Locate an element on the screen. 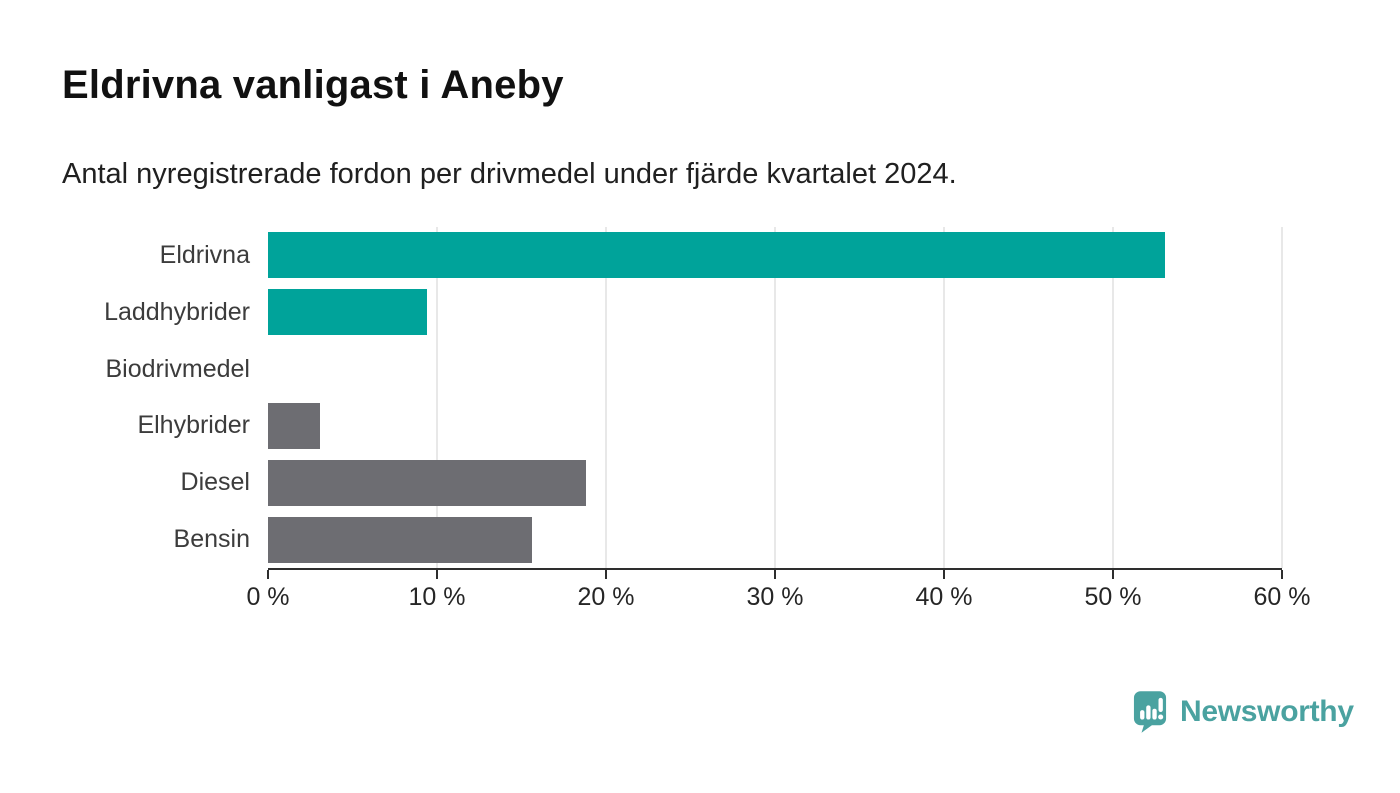  x-axis-line is located at coordinates (775, 569).